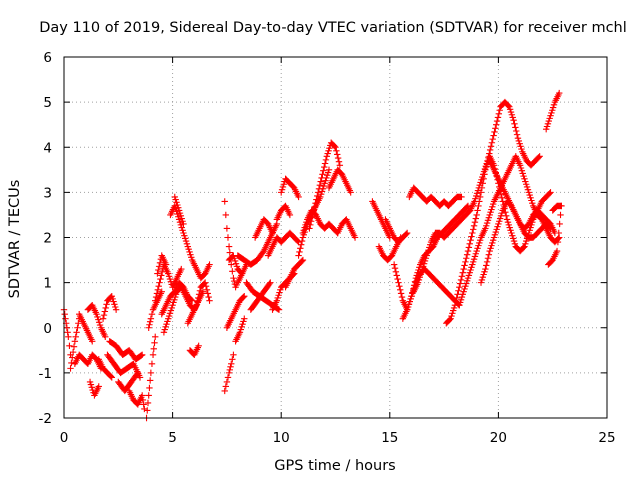 This screenshot has height=480, width=640. Describe the element at coordinates (431, 293) in the screenshot. I see `series-s46` at that location.